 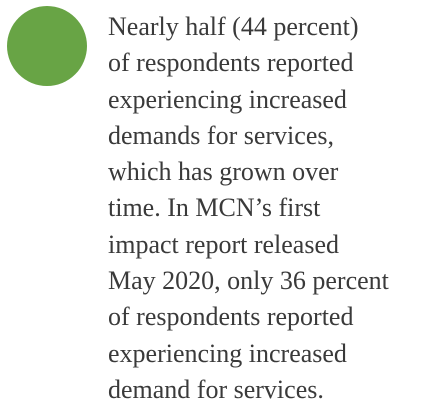 I want to click on green-circle, so click(x=47, y=46).